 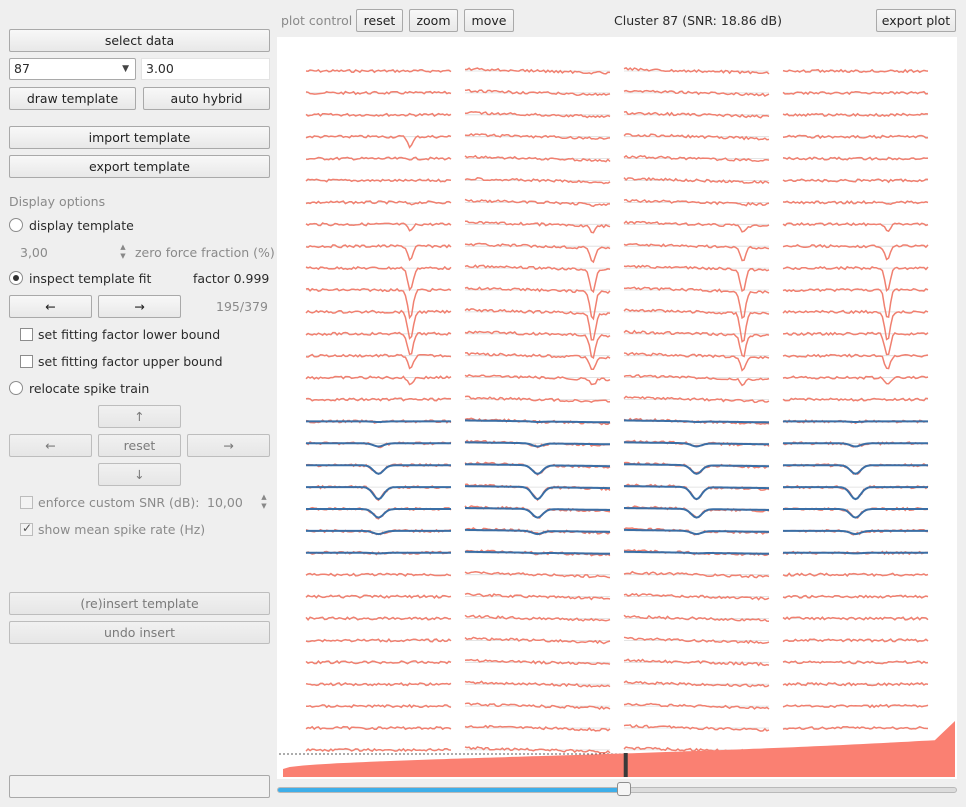 I want to click on next-spike-button: →, so click(x=139, y=306).